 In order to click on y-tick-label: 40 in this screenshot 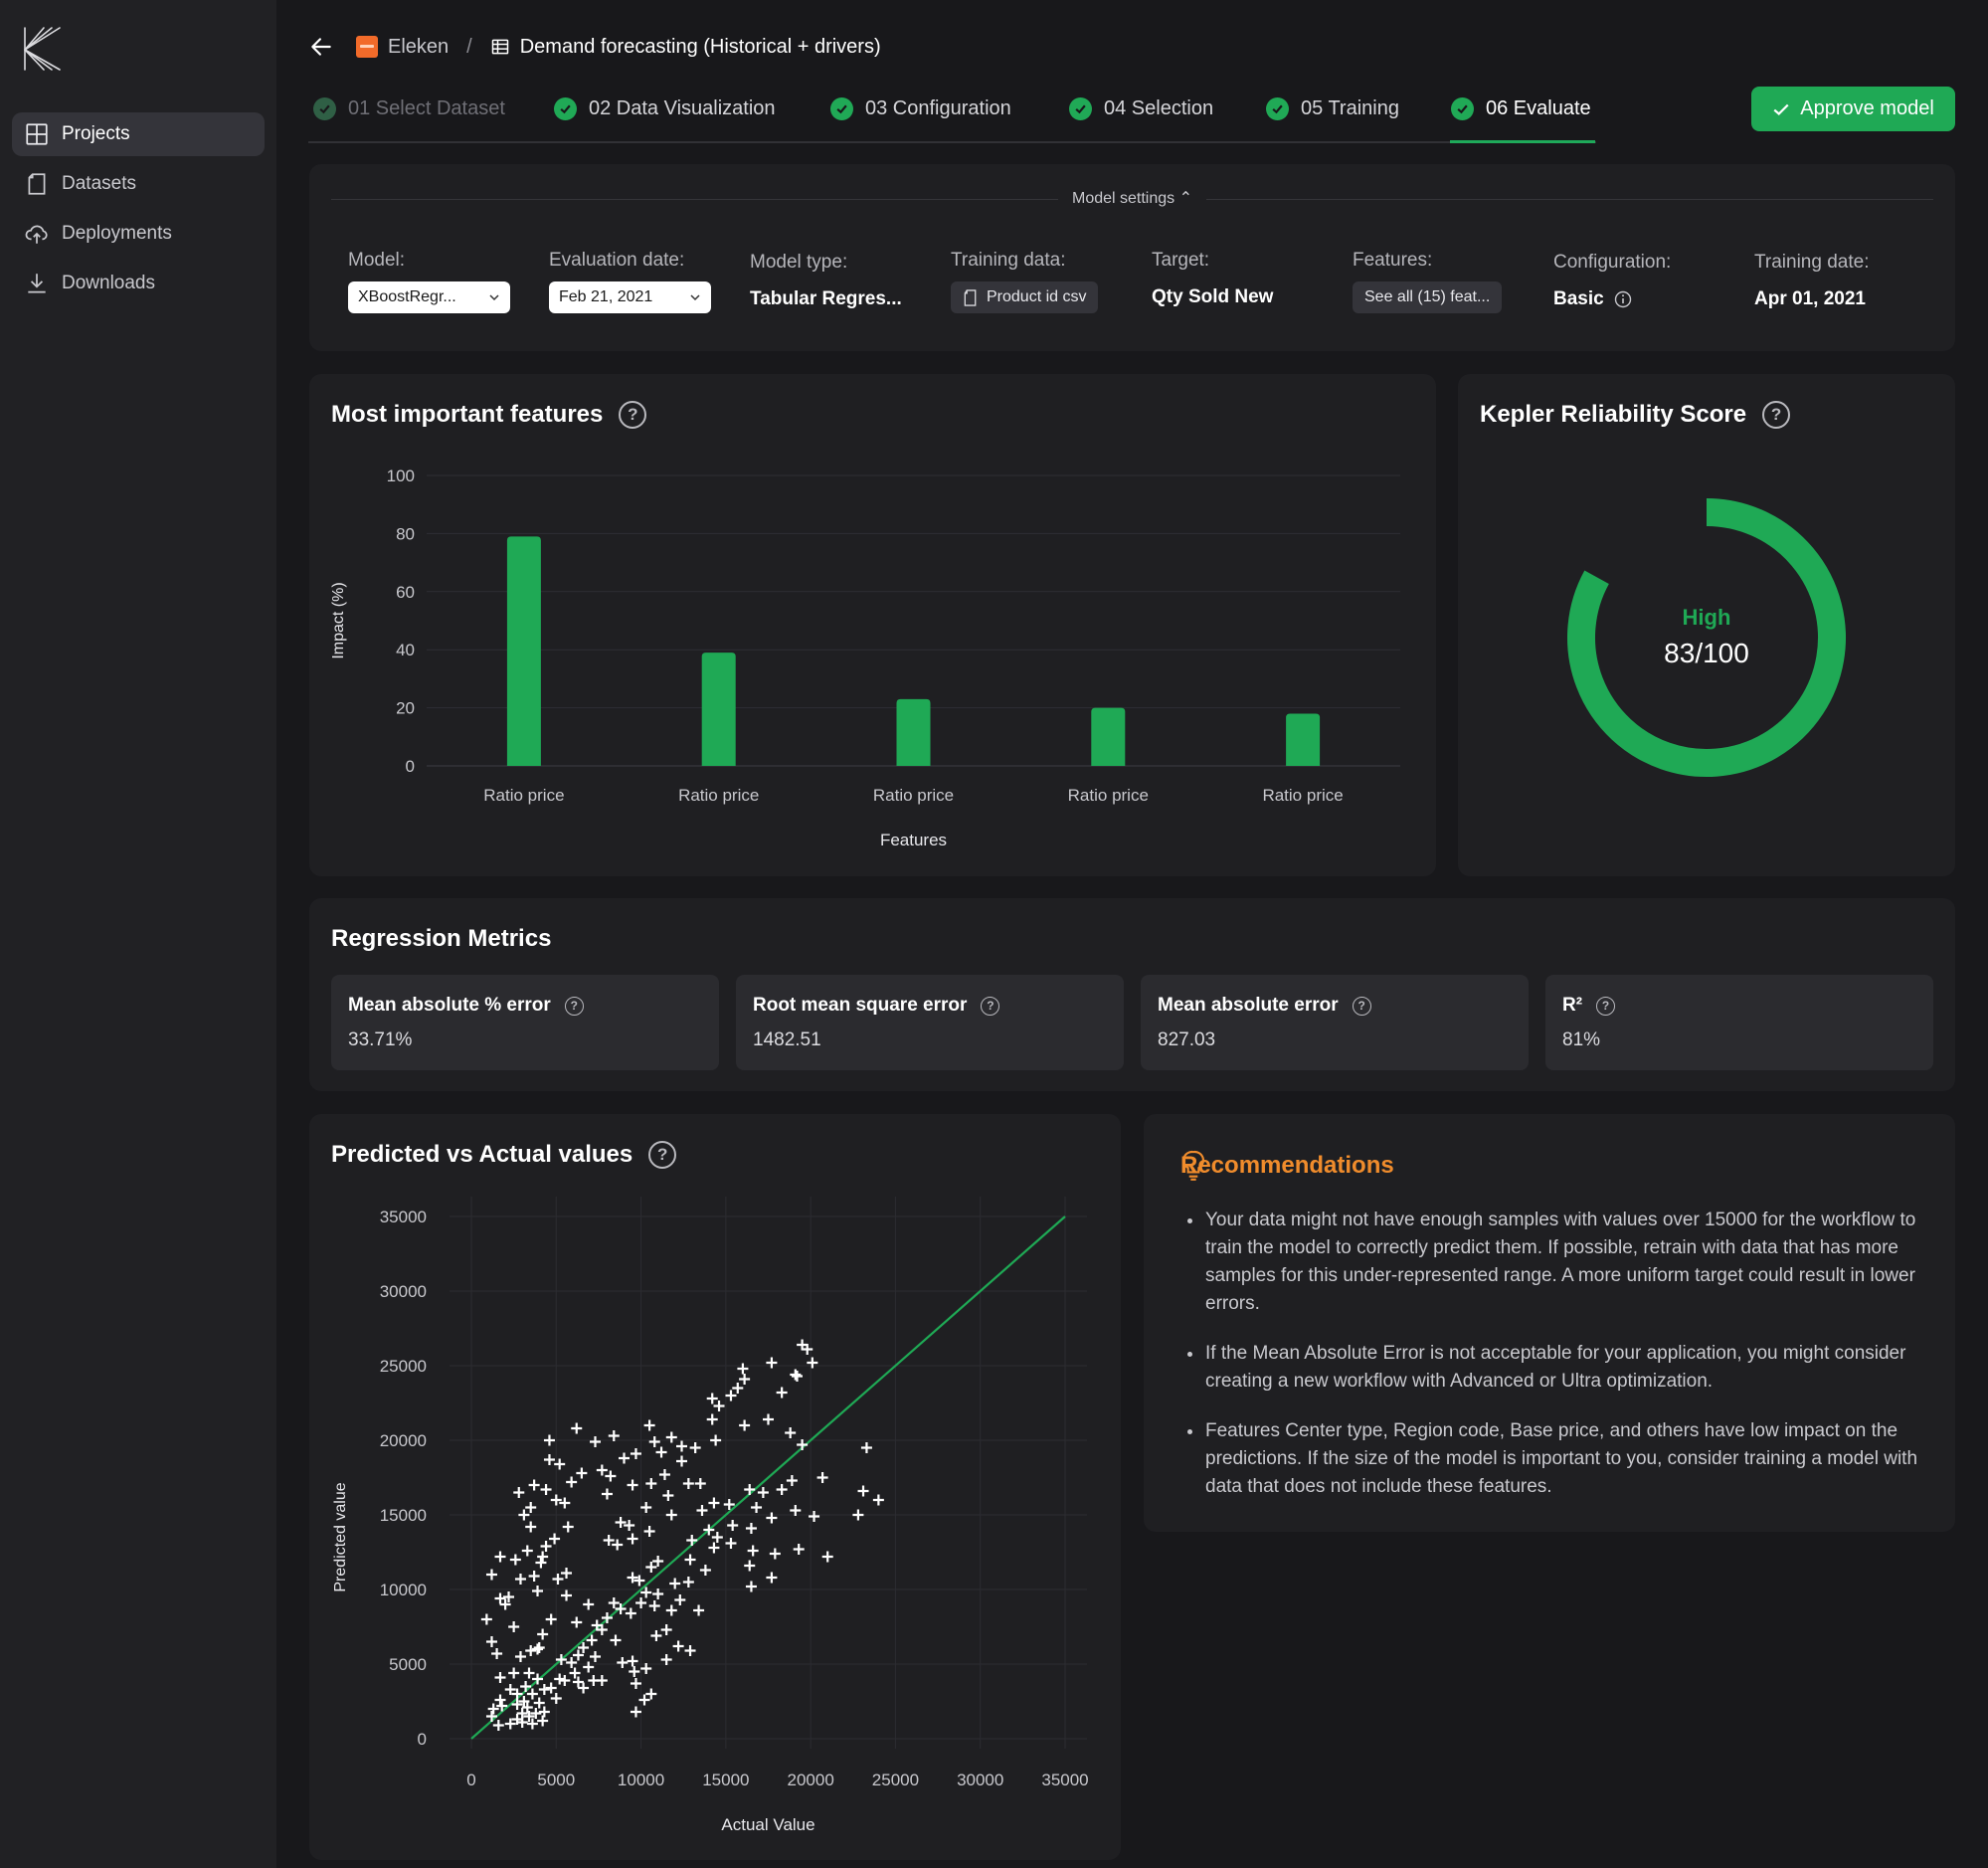, I will do `click(405, 650)`.